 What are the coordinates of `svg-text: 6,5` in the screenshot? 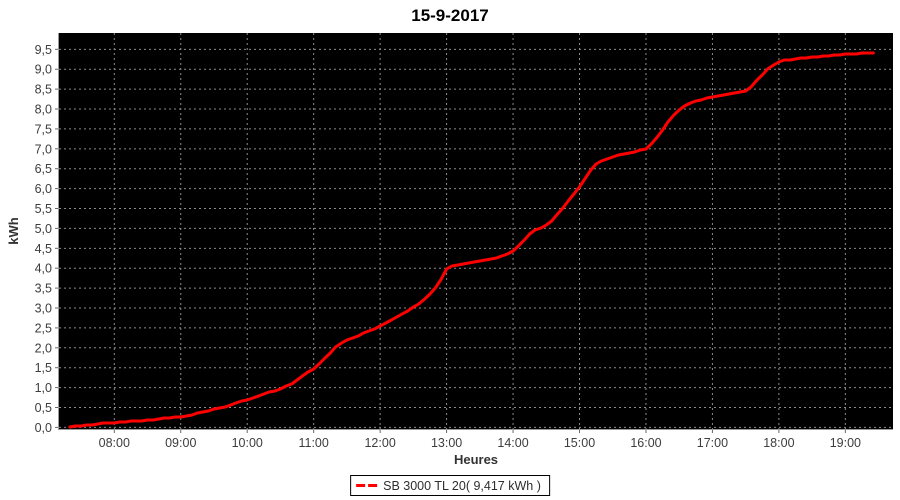 It's located at (43, 169).